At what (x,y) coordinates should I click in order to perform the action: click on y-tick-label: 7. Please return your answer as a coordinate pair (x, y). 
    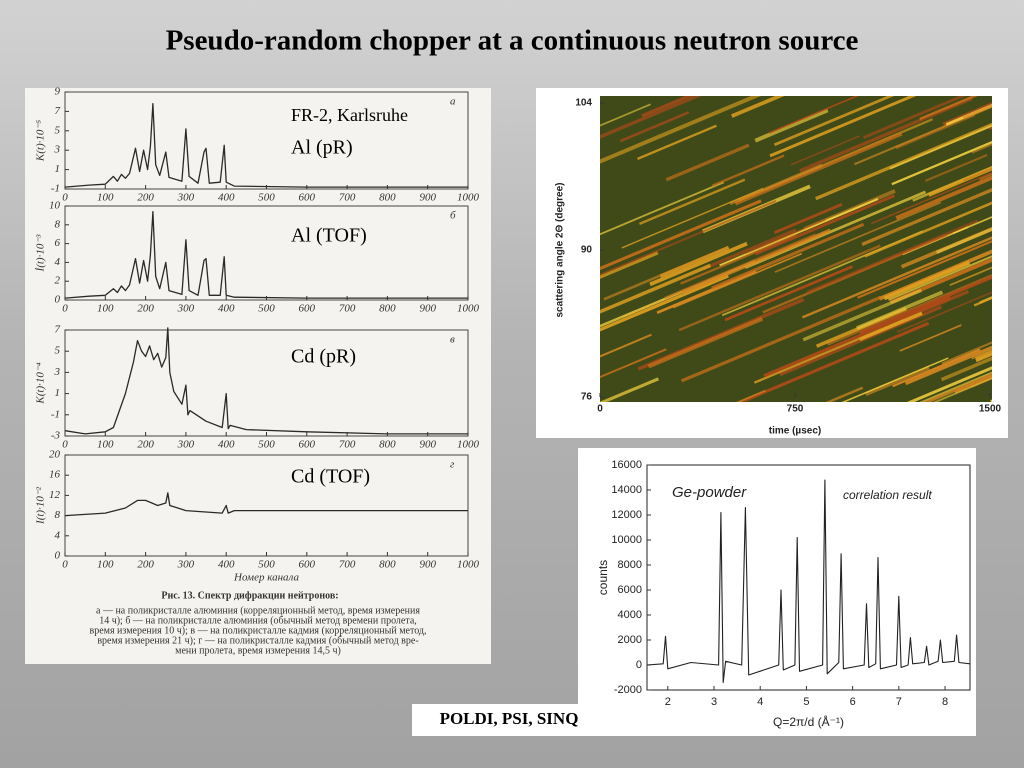
    Looking at the image, I should click on (58, 330).